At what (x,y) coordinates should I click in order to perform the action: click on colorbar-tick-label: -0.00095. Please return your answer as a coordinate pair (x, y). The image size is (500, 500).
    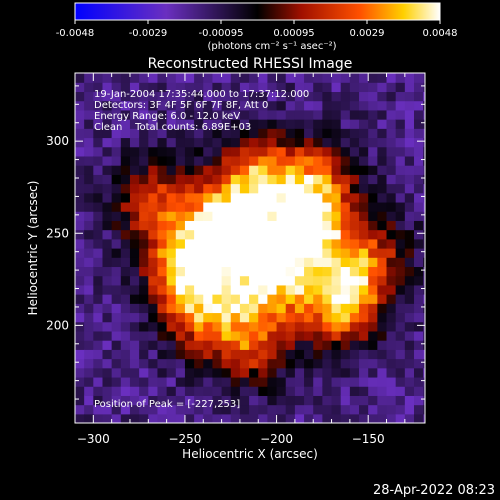
    Looking at the image, I should click on (221, 33).